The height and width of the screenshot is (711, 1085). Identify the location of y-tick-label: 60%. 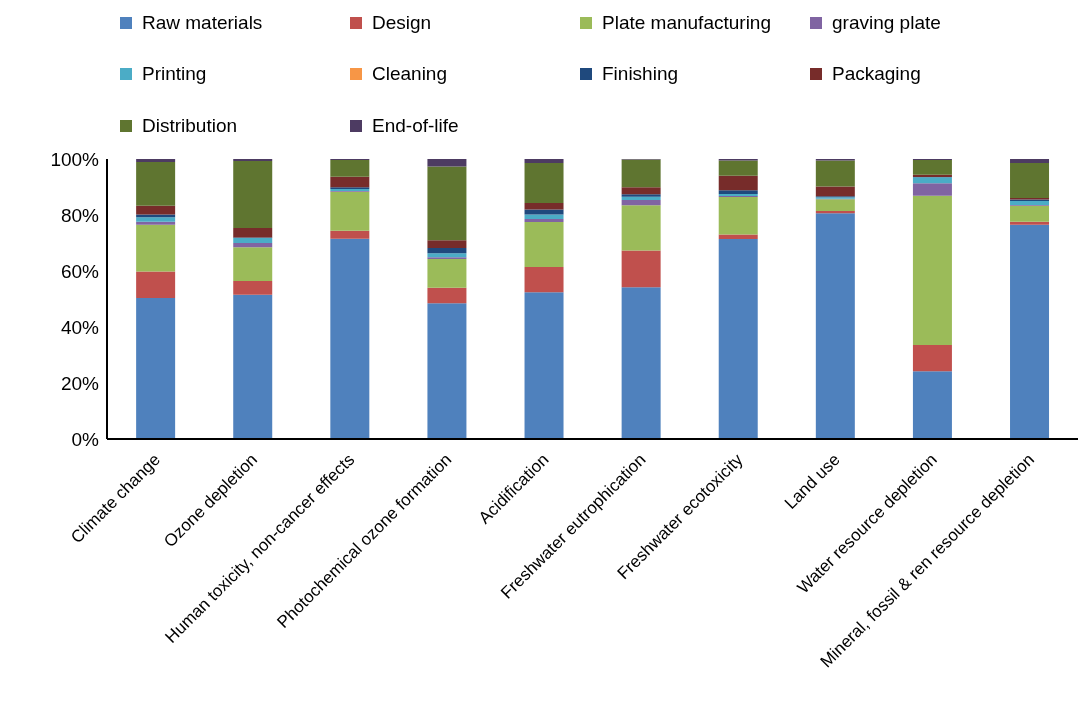
(80, 271).